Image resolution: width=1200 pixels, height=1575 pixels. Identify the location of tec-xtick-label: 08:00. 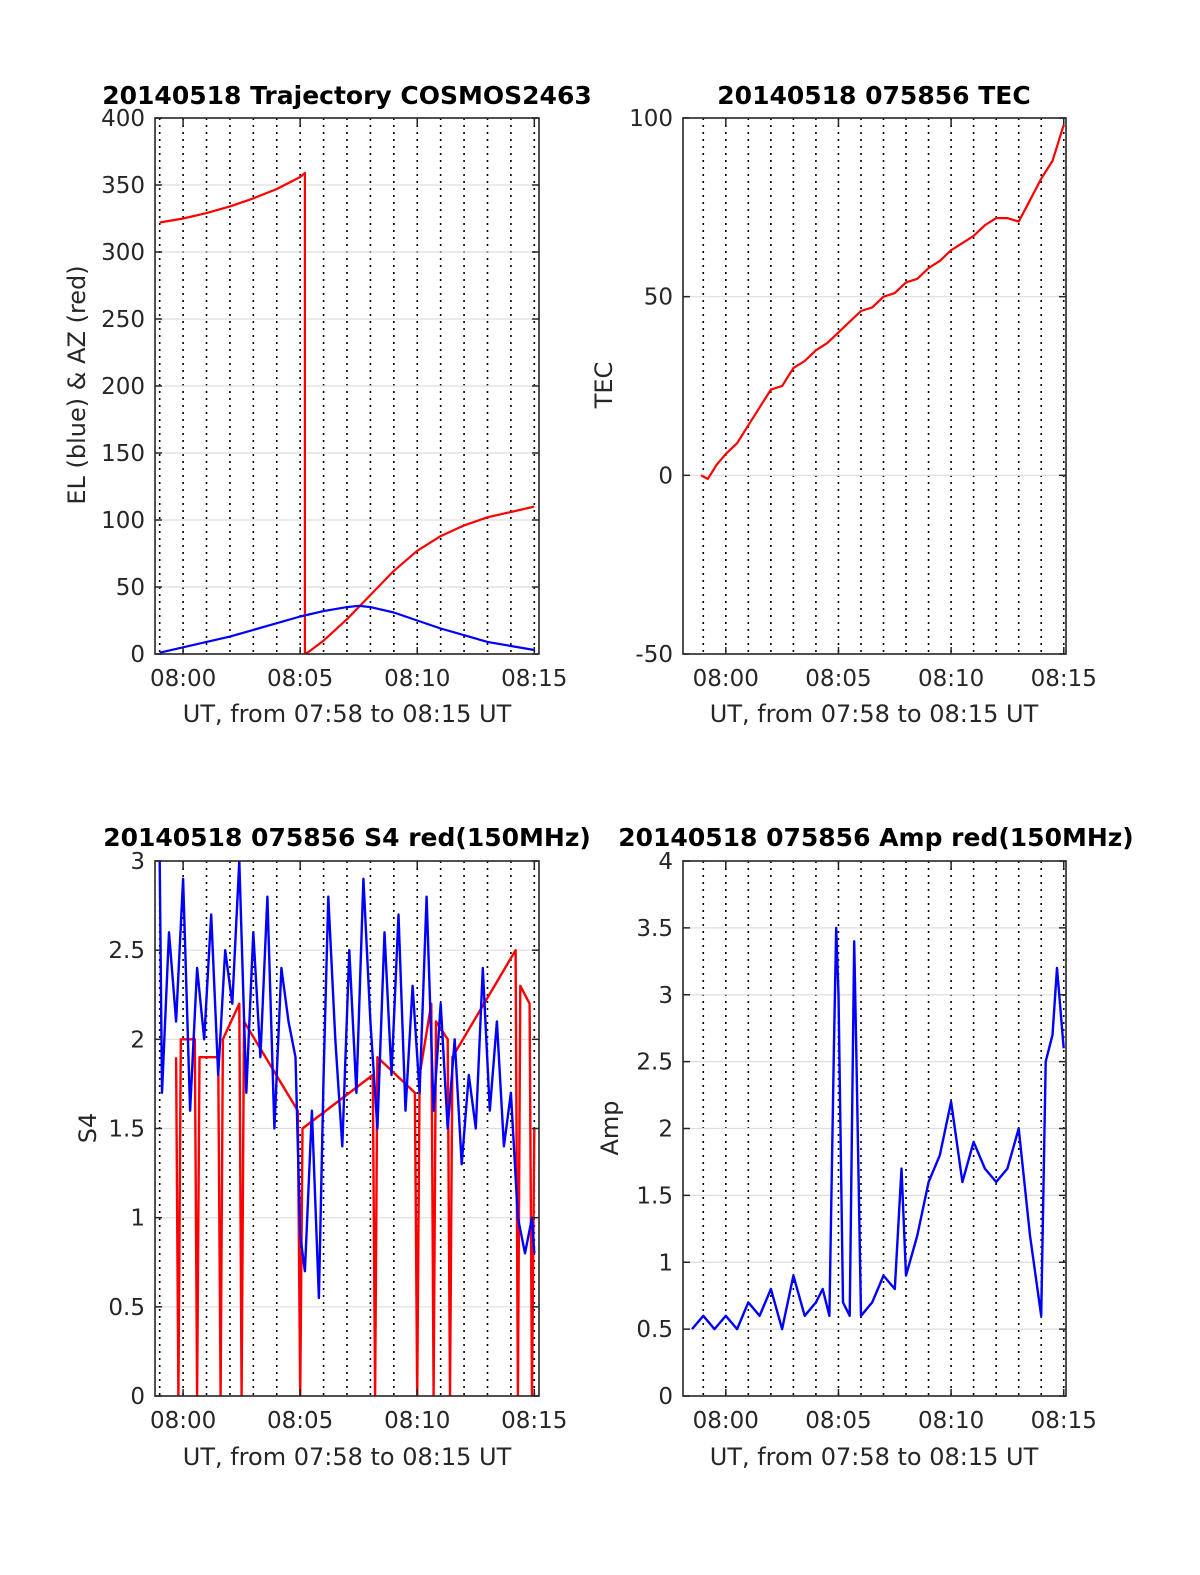
(726, 679).